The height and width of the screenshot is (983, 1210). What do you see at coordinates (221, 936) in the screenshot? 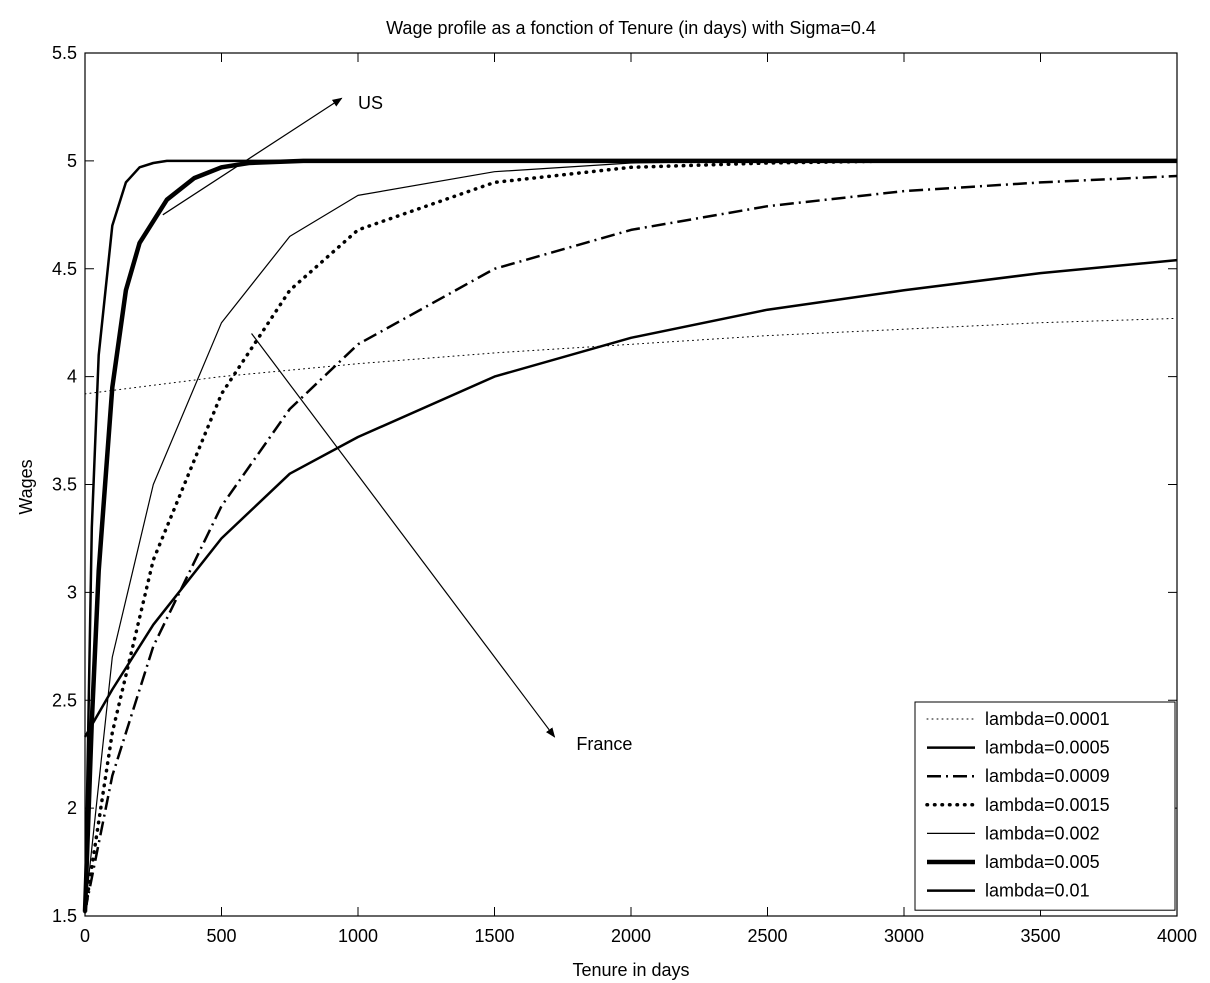
I see `x-tick-label: 500` at bounding box center [221, 936].